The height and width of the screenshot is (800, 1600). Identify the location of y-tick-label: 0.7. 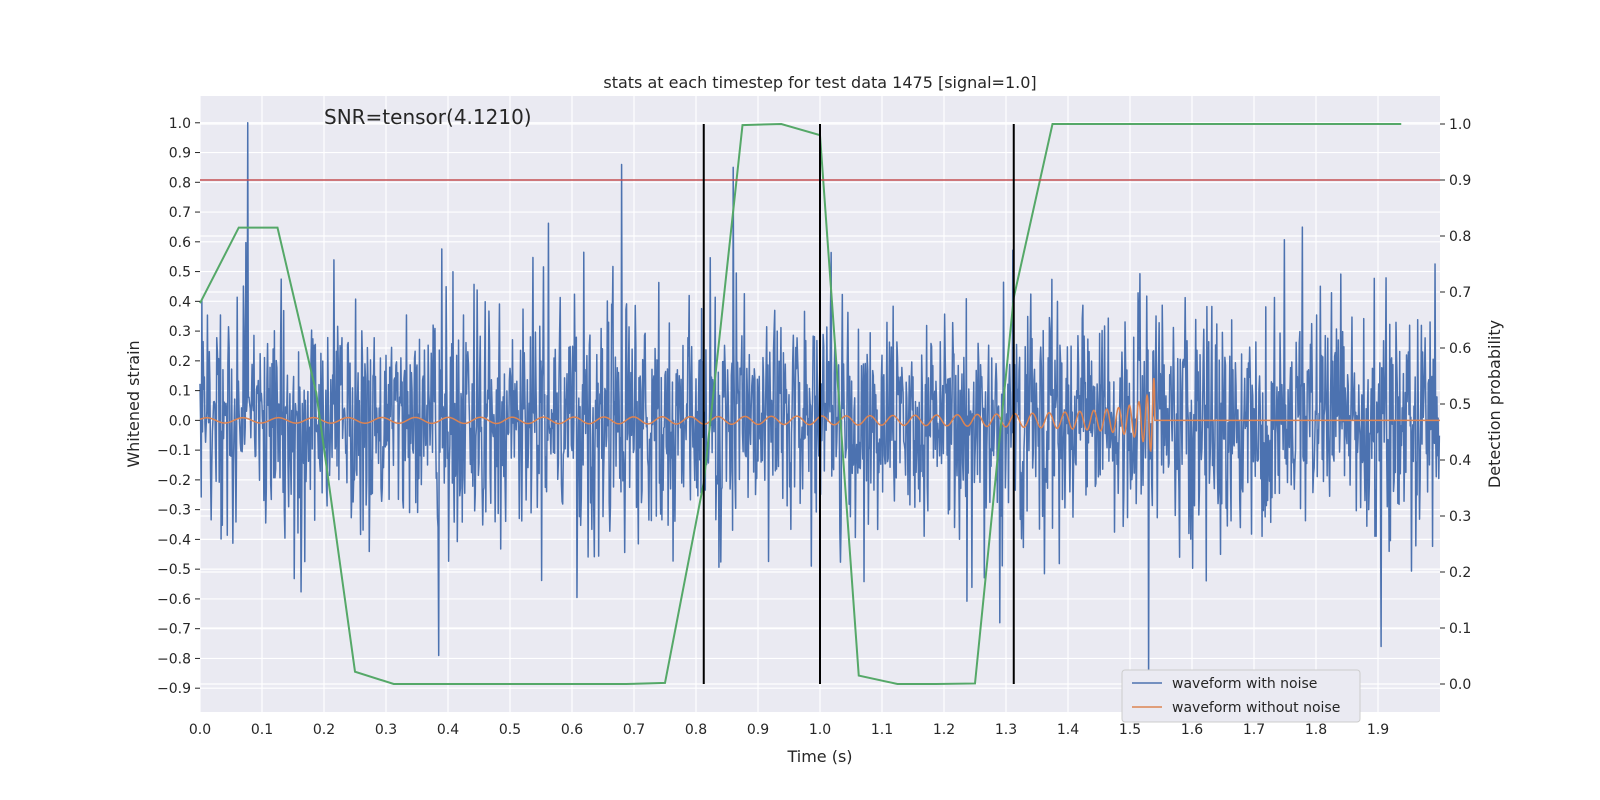
(180, 213).